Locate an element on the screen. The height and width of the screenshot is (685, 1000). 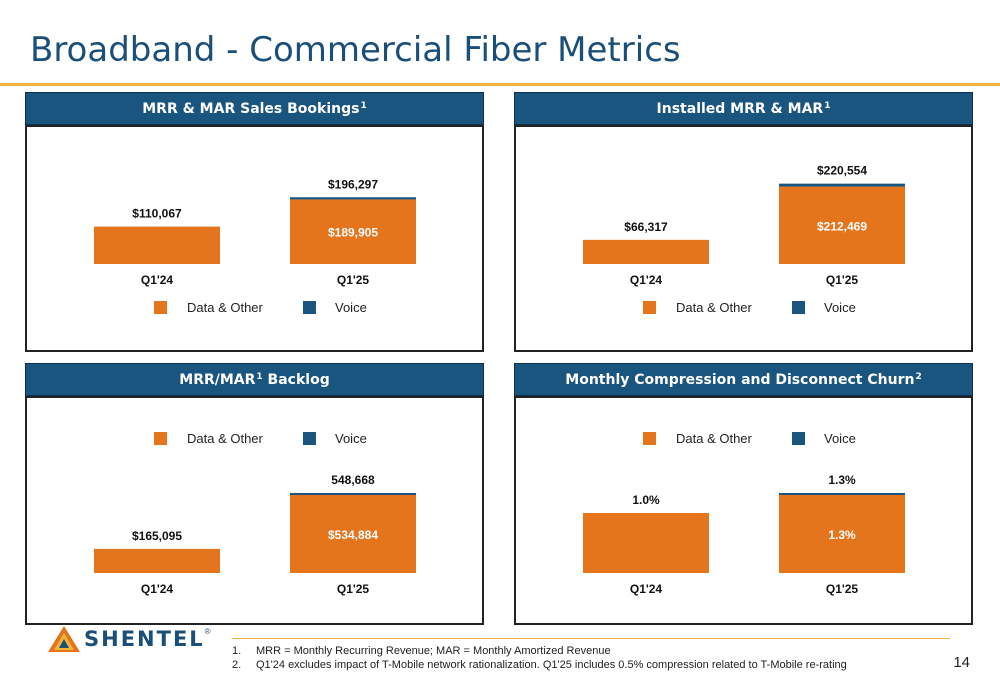
footnote-number: 1. is located at coordinates (237, 651).